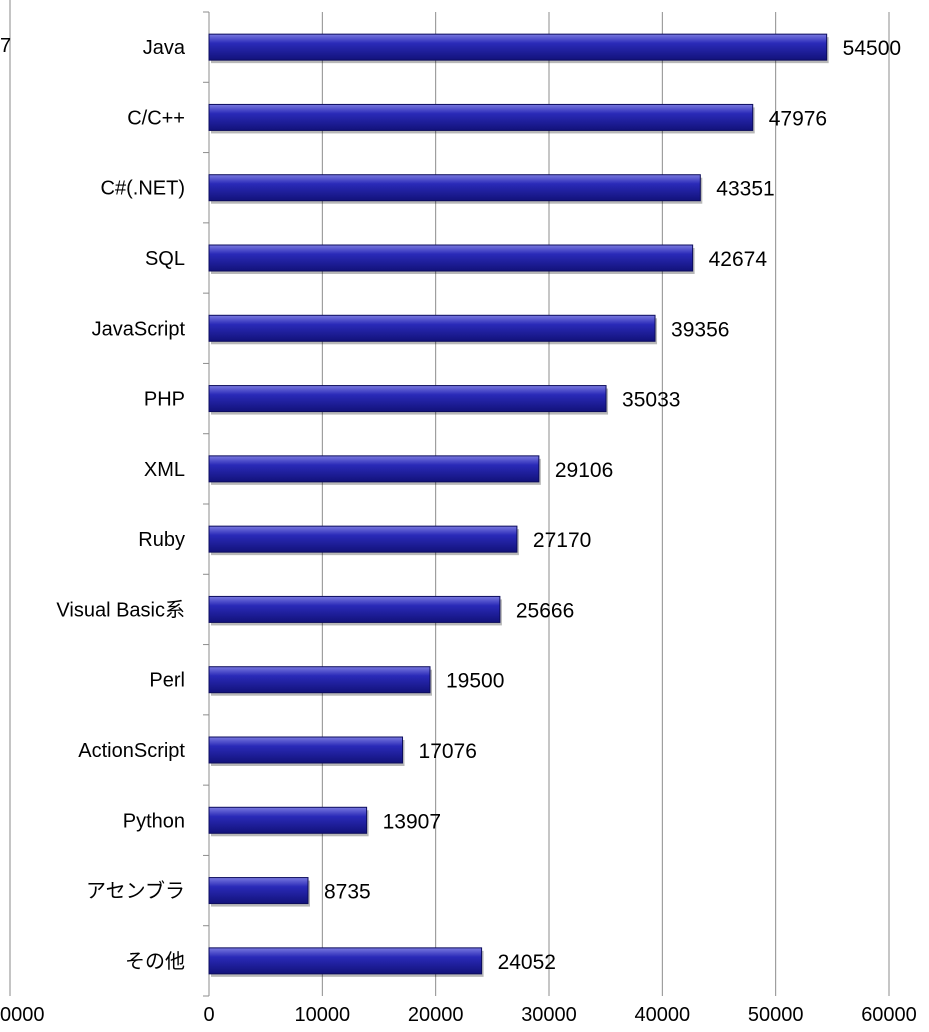 The height and width of the screenshot is (1032, 929). What do you see at coordinates (745, 189) in the screenshot?
I see `value-label: 43351` at bounding box center [745, 189].